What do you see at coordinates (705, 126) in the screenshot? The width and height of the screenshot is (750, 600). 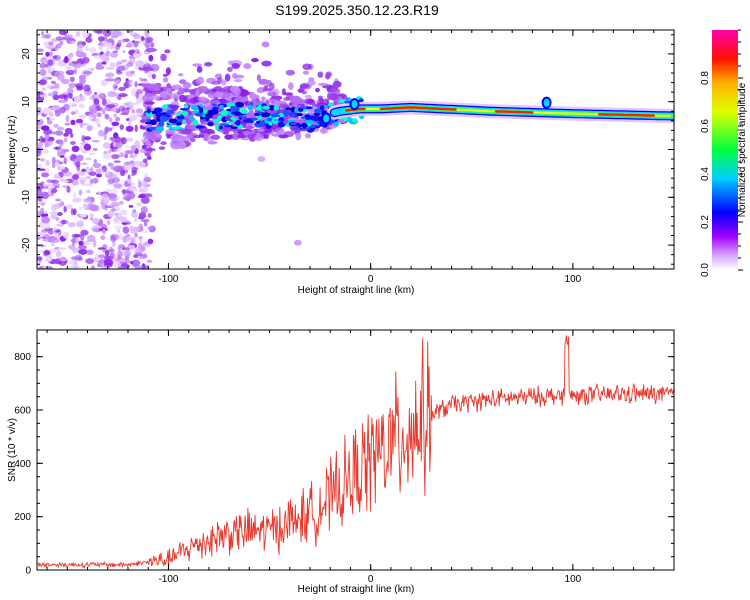 I see `colorbar-tick-label: 0.6` at bounding box center [705, 126].